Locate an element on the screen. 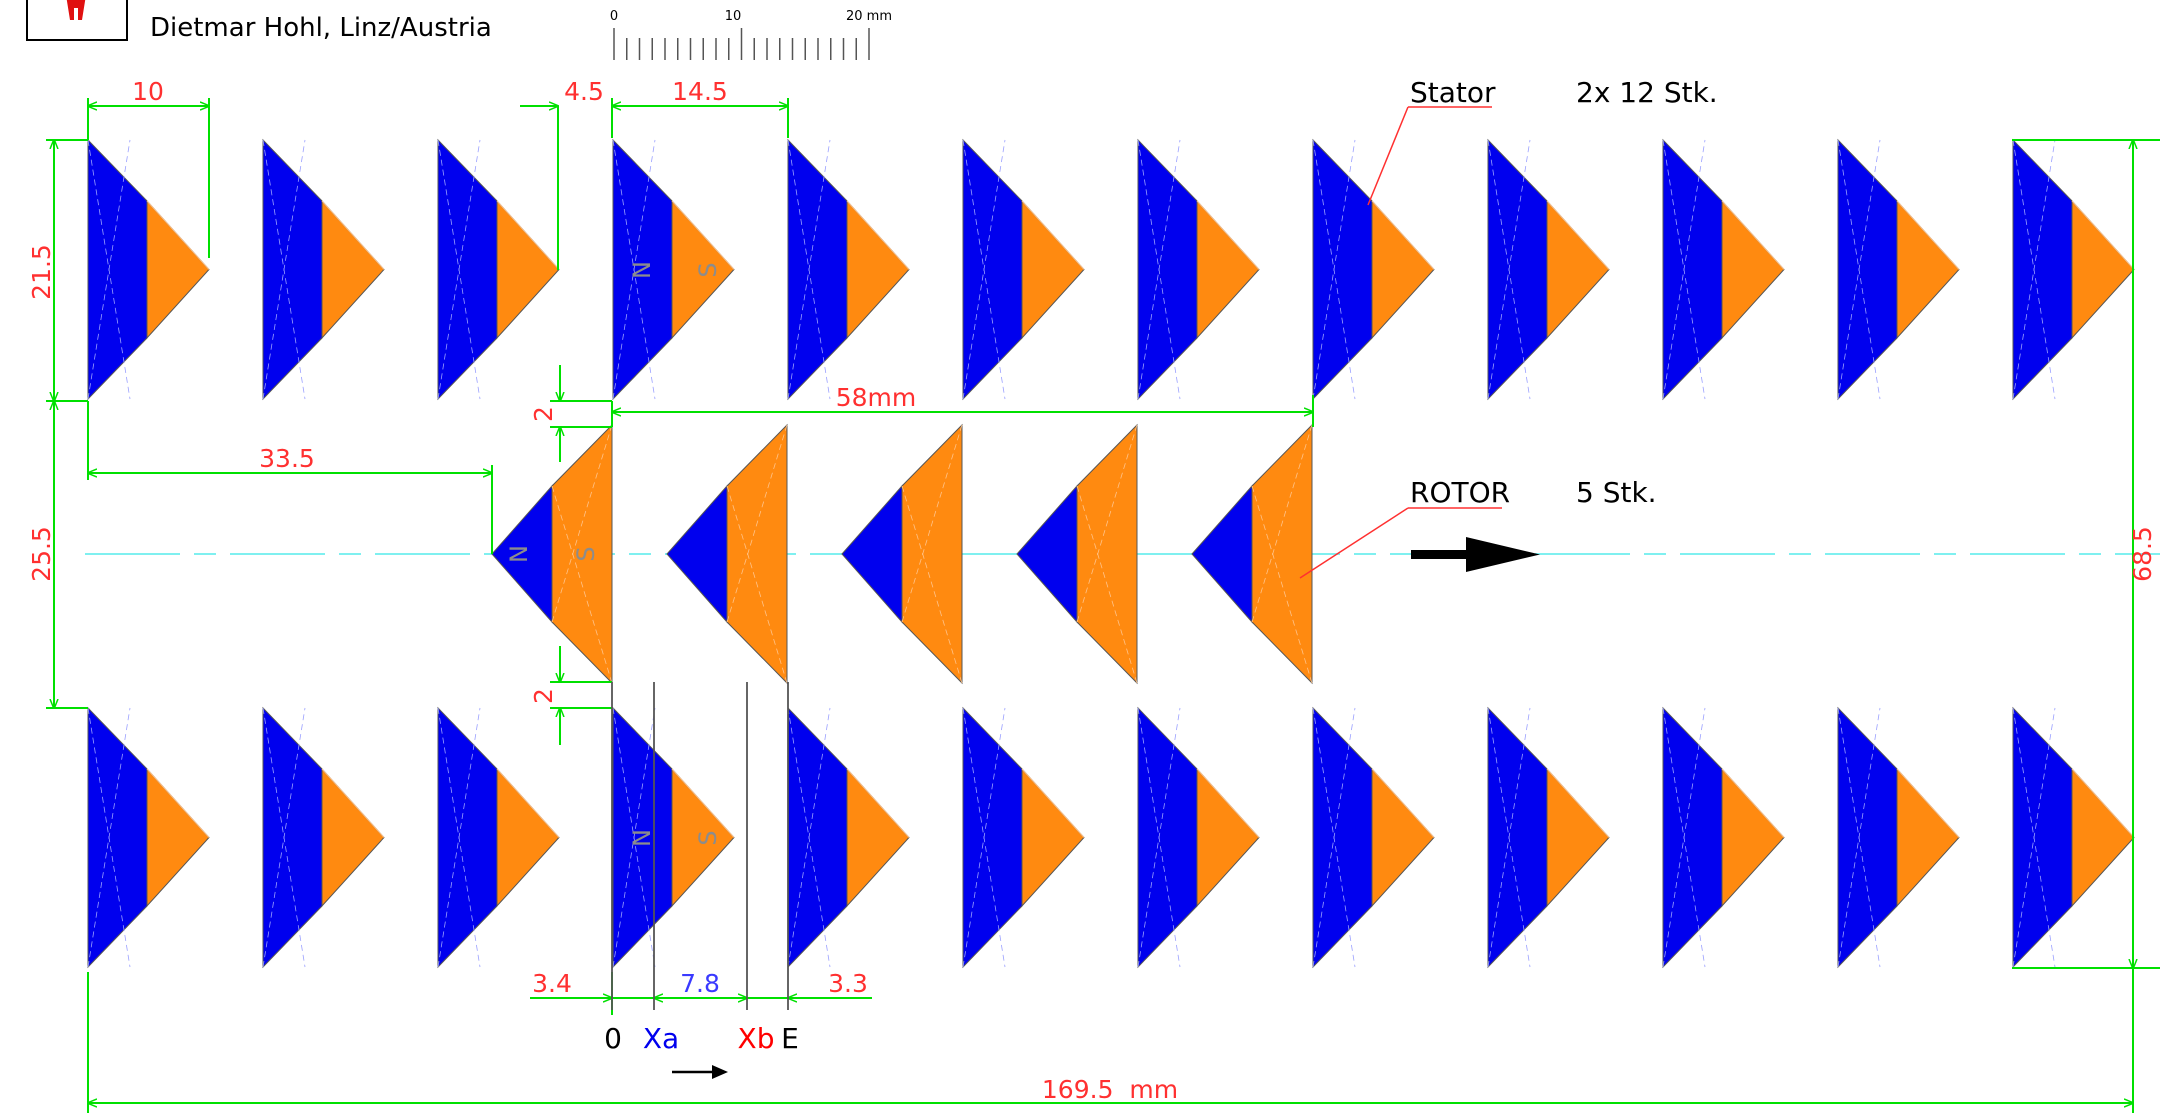 This screenshot has height=1113, width=2160. scale-bar is located at coordinates (741, 44).